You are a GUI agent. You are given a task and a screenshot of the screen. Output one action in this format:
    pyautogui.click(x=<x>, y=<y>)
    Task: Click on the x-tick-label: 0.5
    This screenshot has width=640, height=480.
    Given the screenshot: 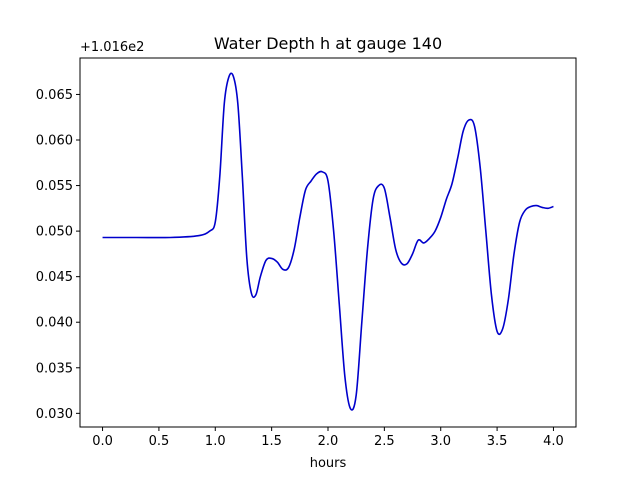 What is the action you would take?
    pyautogui.click(x=159, y=441)
    